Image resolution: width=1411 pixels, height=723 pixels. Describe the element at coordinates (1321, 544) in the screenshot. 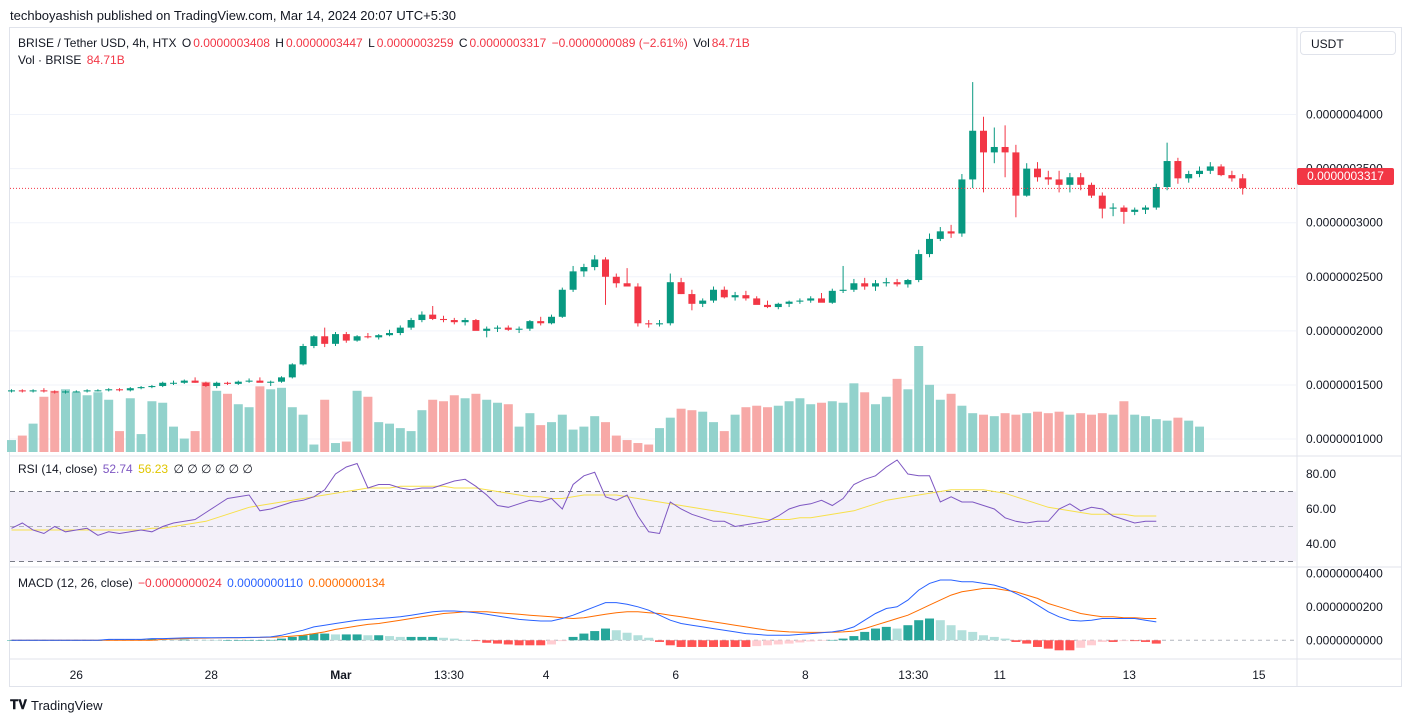

I see `rsi-axis-tick: 40.00` at that location.